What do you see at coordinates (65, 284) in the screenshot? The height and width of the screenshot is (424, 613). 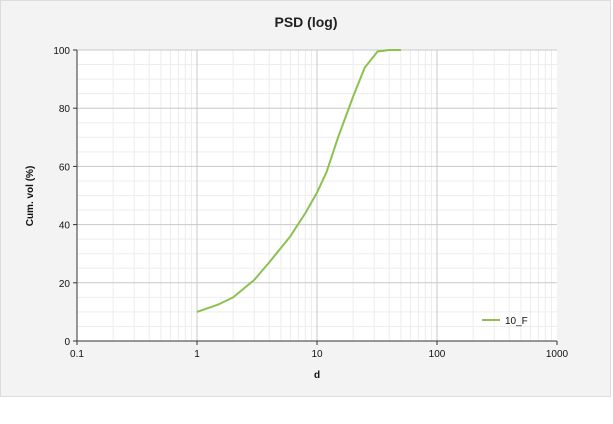 I see `y-tick-label: 20` at bounding box center [65, 284].